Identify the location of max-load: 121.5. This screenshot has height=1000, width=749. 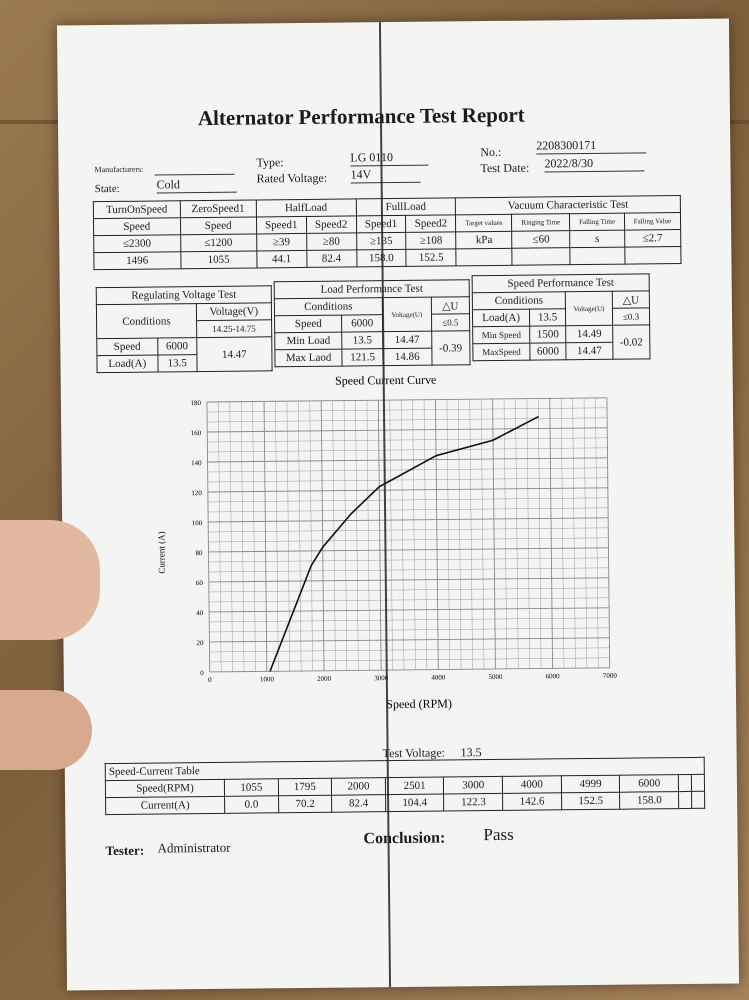
(362, 357).